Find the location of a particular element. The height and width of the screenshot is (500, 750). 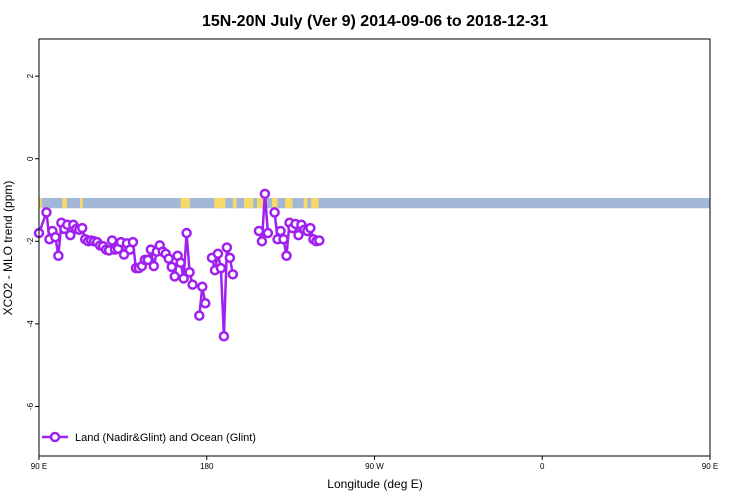

x-tick-label: 0 is located at coordinates (542, 466).